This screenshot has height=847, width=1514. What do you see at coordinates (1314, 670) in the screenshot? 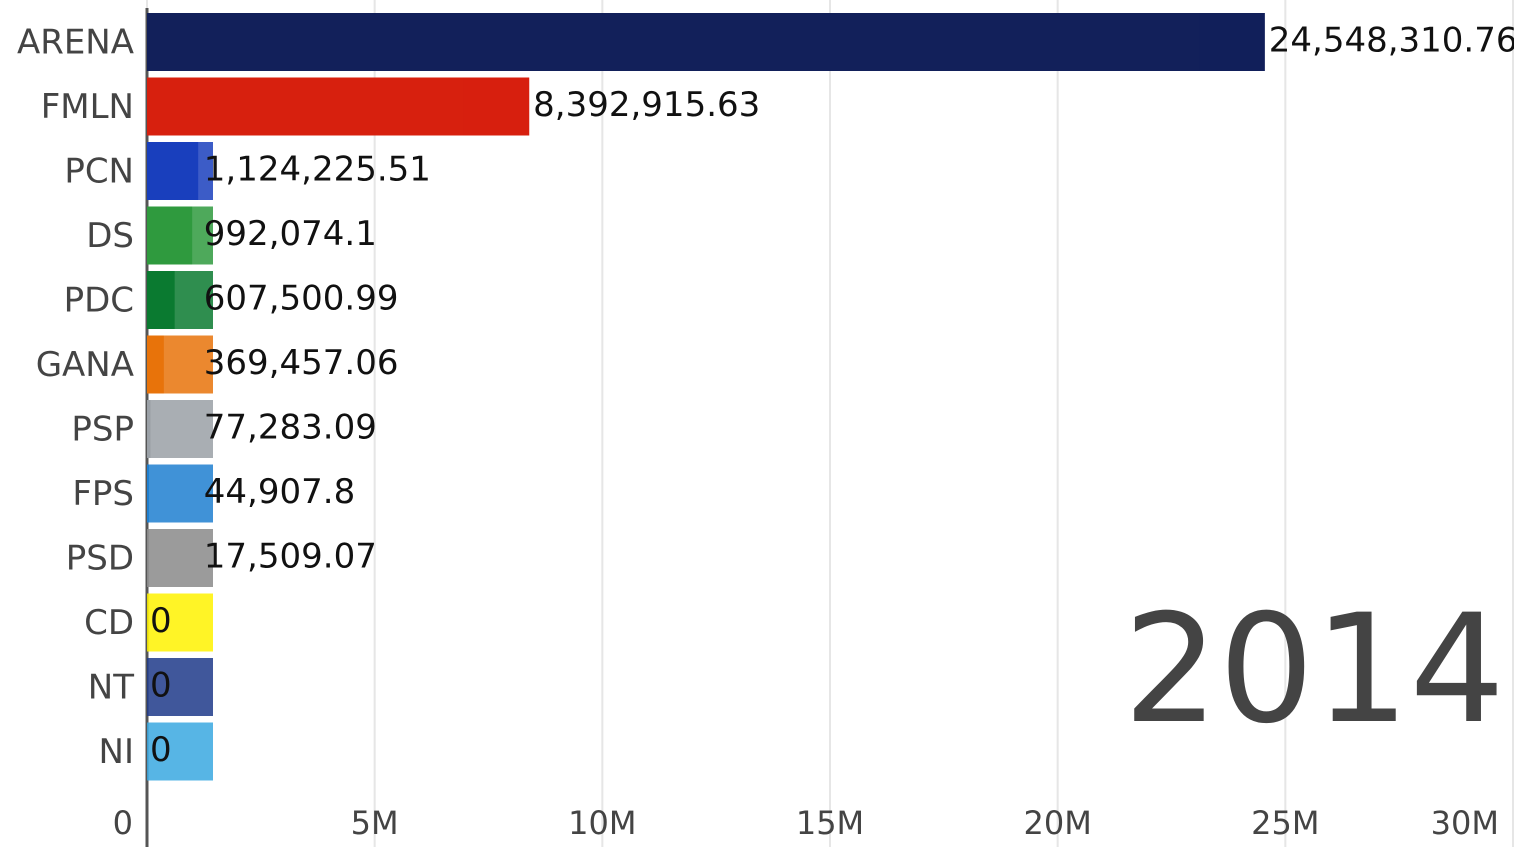
I see `year-annotation: 2014` at bounding box center [1314, 670].